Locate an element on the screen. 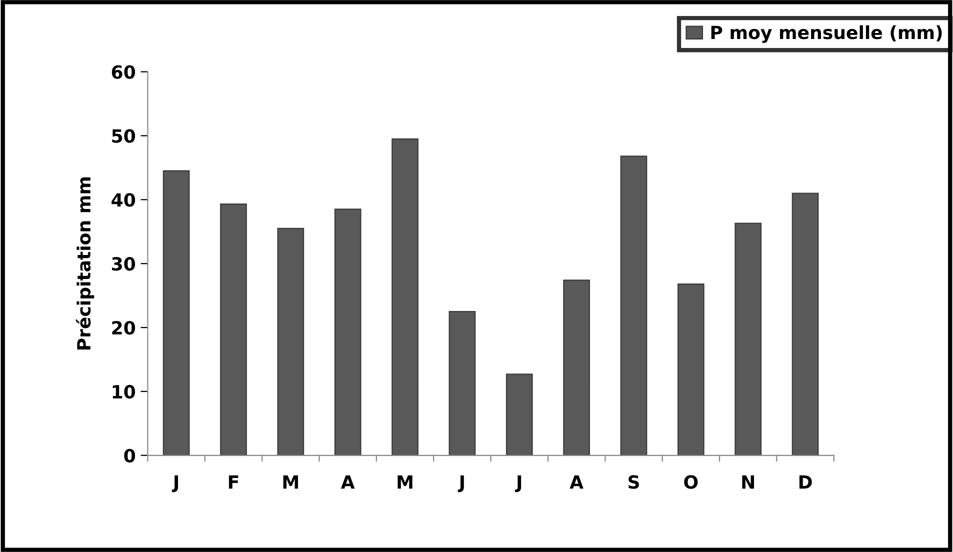 The height and width of the screenshot is (552, 953). y-tick-label: 30 is located at coordinates (124, 264).